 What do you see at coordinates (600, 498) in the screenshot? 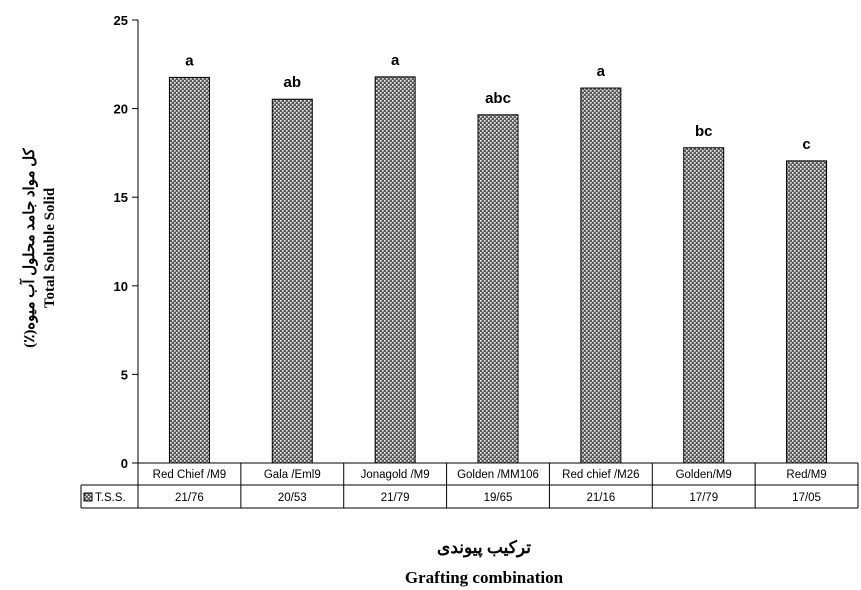
I see `table-value: 21/16` at bounding box center [600, 498].